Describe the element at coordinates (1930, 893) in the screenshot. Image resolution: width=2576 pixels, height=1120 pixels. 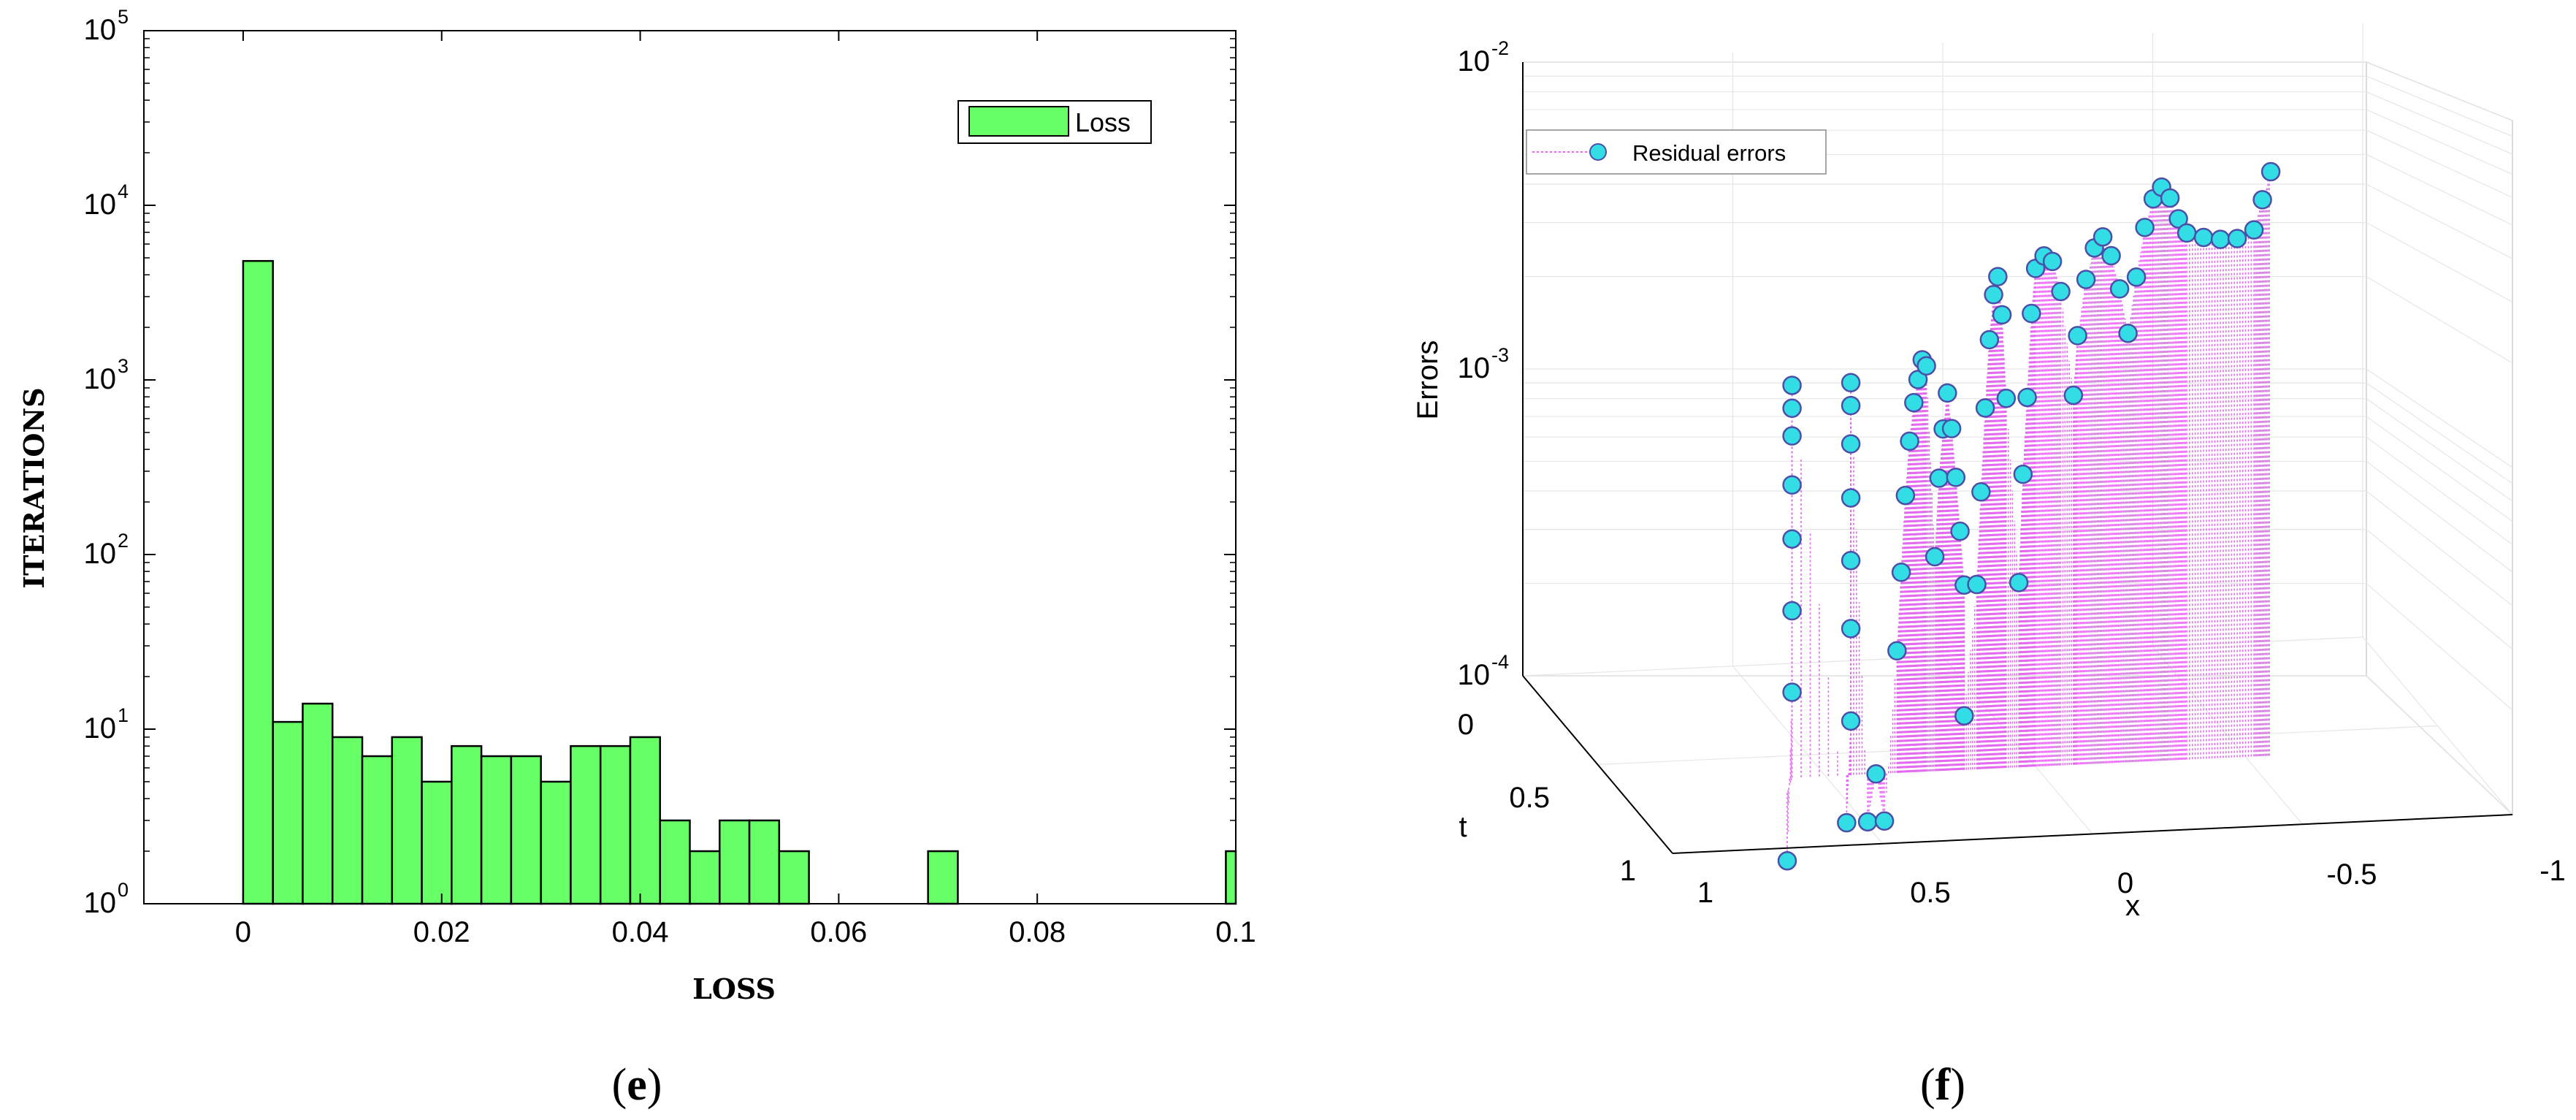
I see `x-tick-label: 0.5` at that location.